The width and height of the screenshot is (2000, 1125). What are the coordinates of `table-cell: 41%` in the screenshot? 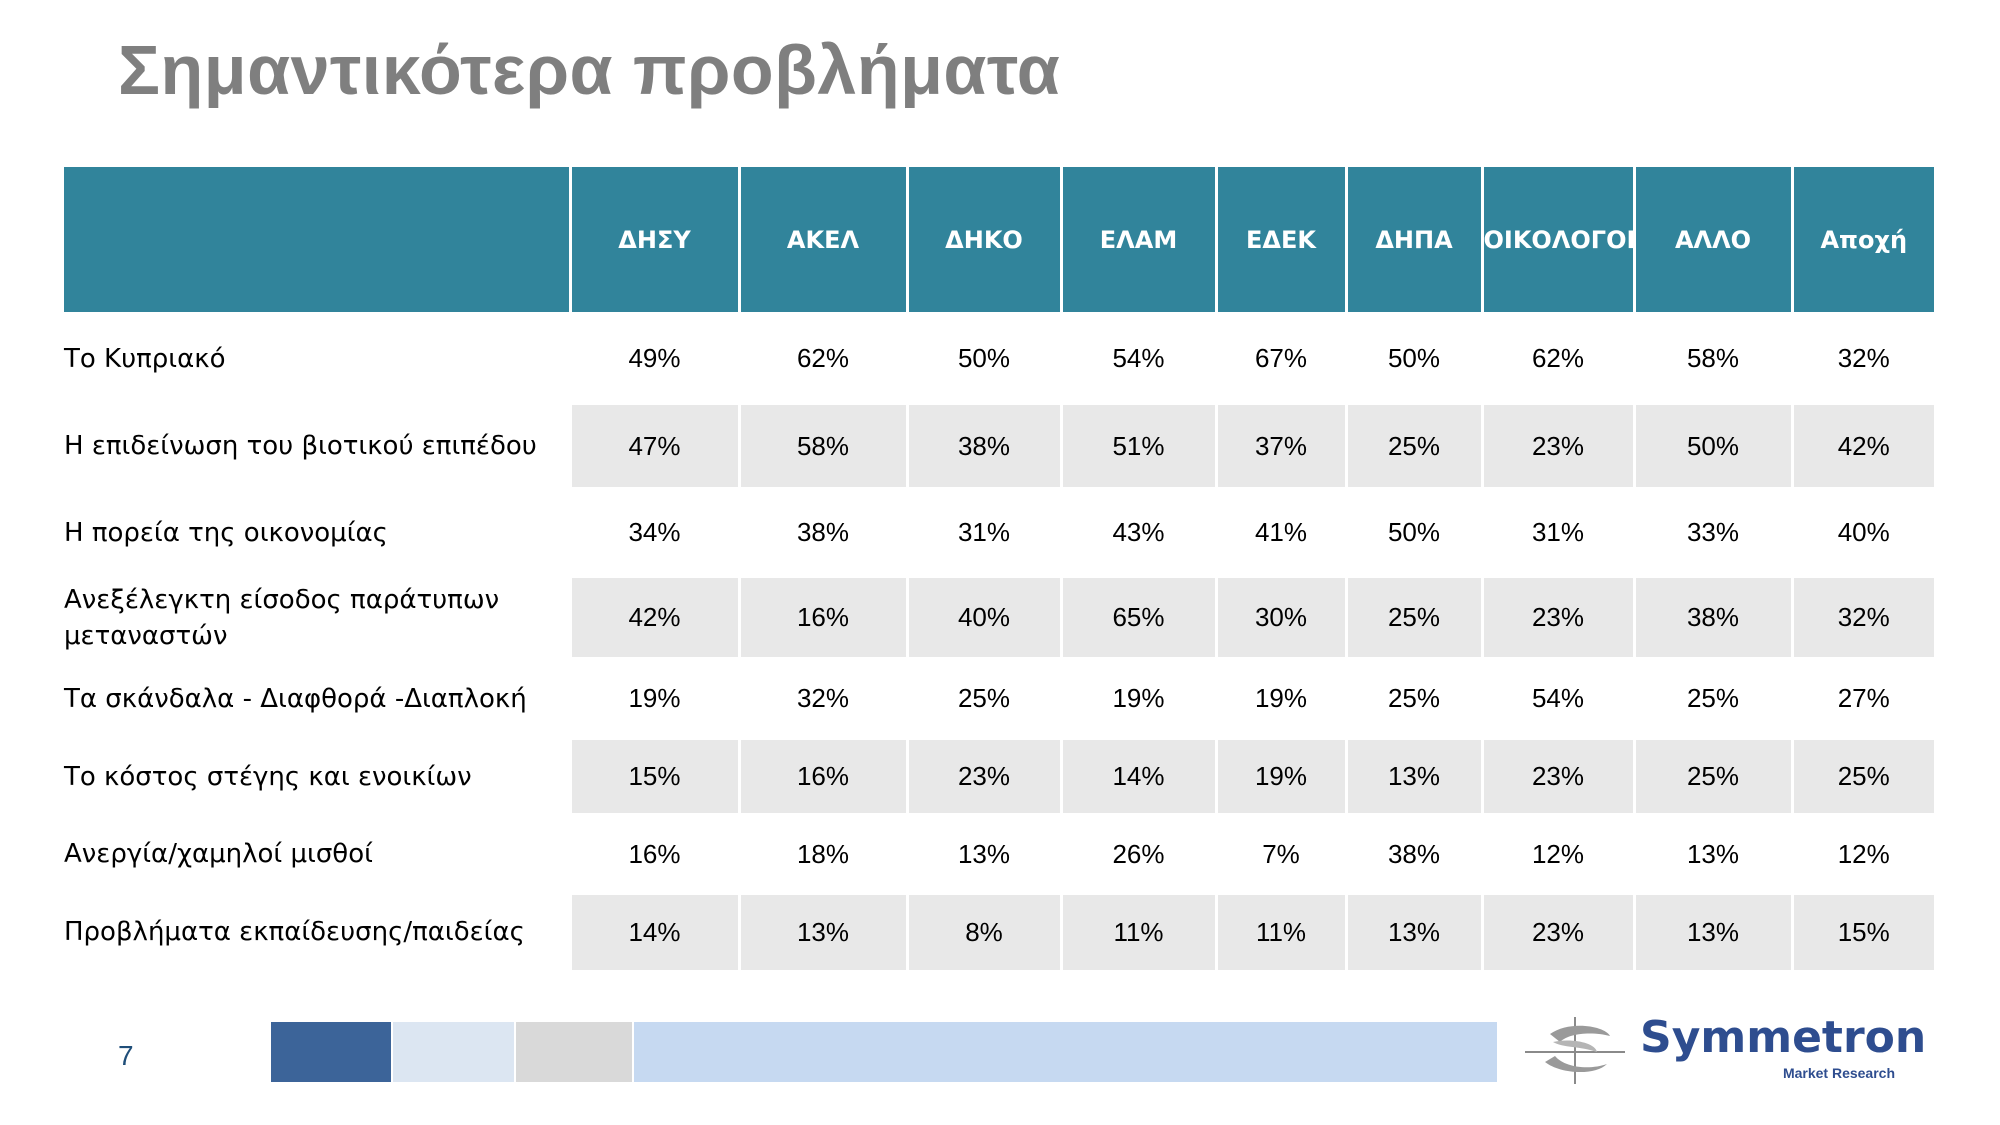 It's located at (1280, 532).